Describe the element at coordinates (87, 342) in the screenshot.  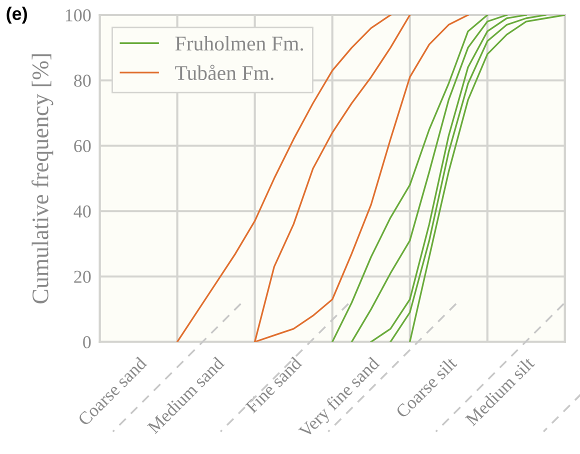
I see `y-tick-label: 0` at that location.